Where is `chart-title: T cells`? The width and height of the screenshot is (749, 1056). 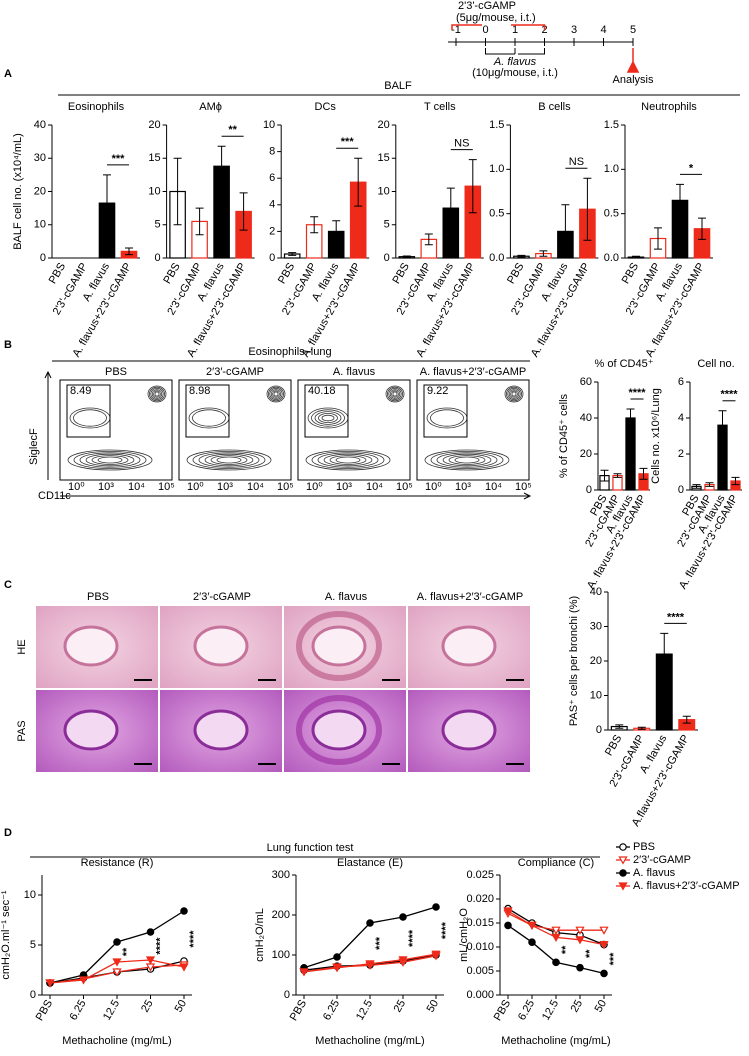 chart-title: T cells is located at coordinates (440, 107).